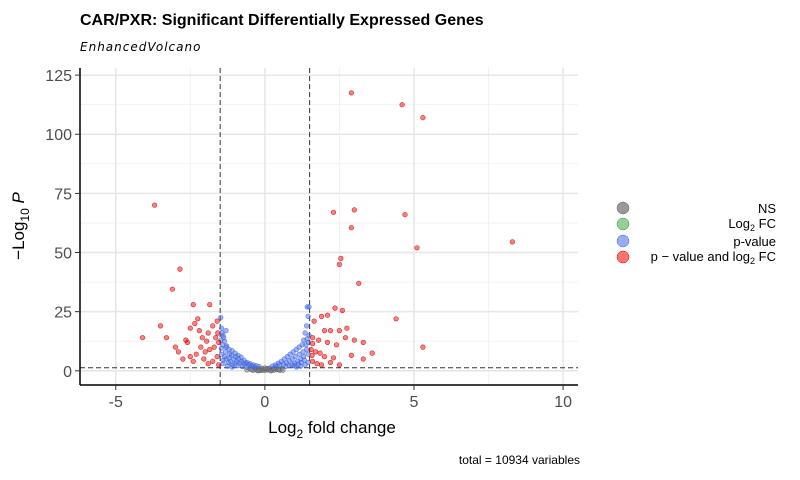 The height and width of the screenshot is (480, 800). Describe the element at coordinates (265, 368) in the screenshot. I see `point-ns` at that location.